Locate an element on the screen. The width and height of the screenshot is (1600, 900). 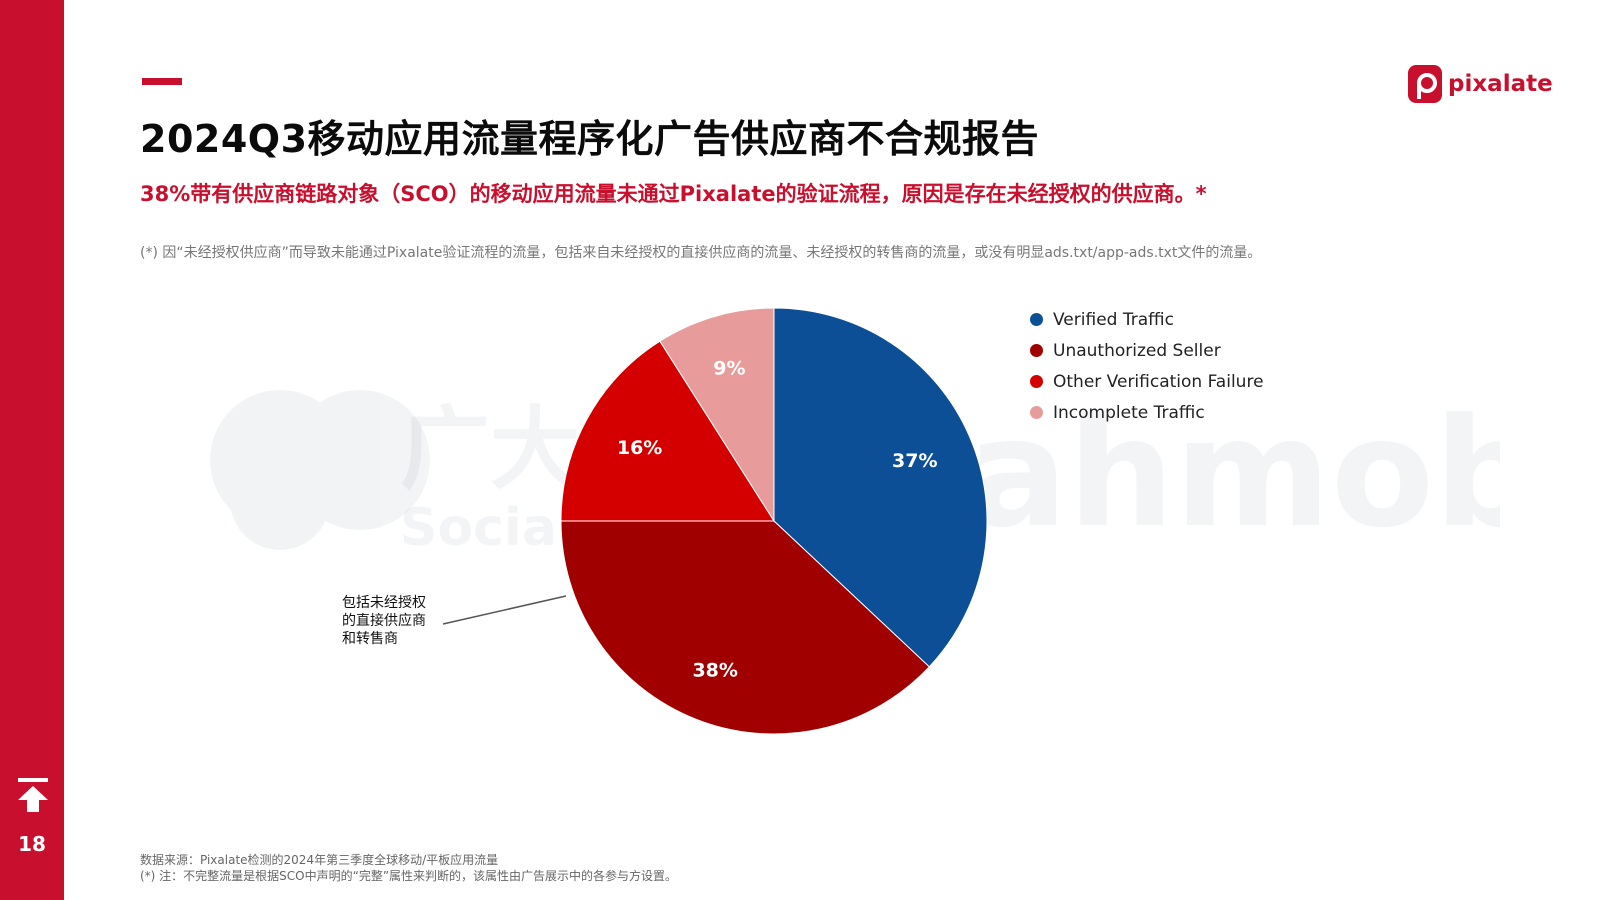
logo-text: pixalate is located at coordinates (1500, 84).